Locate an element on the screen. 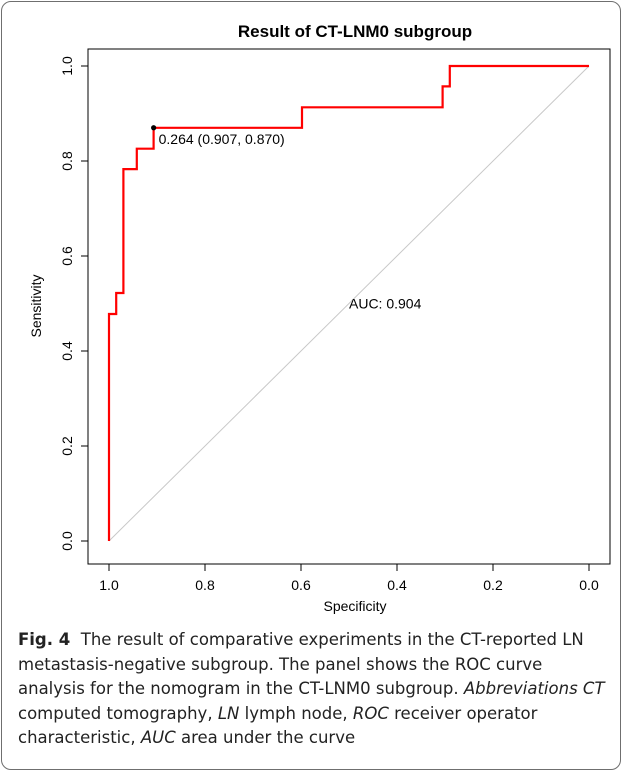 Image resolution: width=624 pixels, height=773 pixels. abbreviation-definition: receiver operator characteristic is located at coordinates (278, 725).